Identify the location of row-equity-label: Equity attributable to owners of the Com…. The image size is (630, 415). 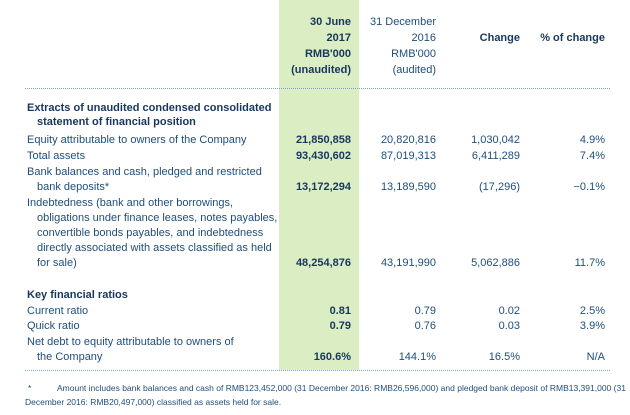
(137, 140).